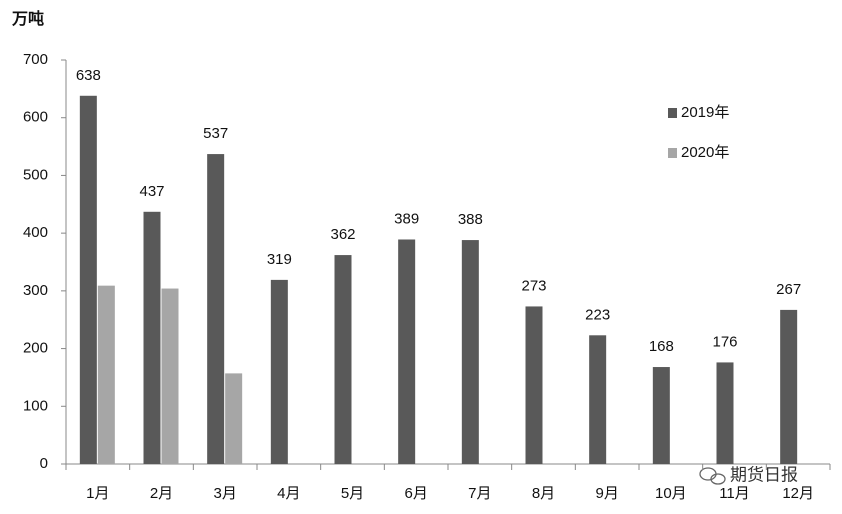 This screenshot has width=842, height=514. What do you see at coordinates (671, 493) in the screenshot?
I see `x-tick-label: 10月` at bounding box center [671, 493].